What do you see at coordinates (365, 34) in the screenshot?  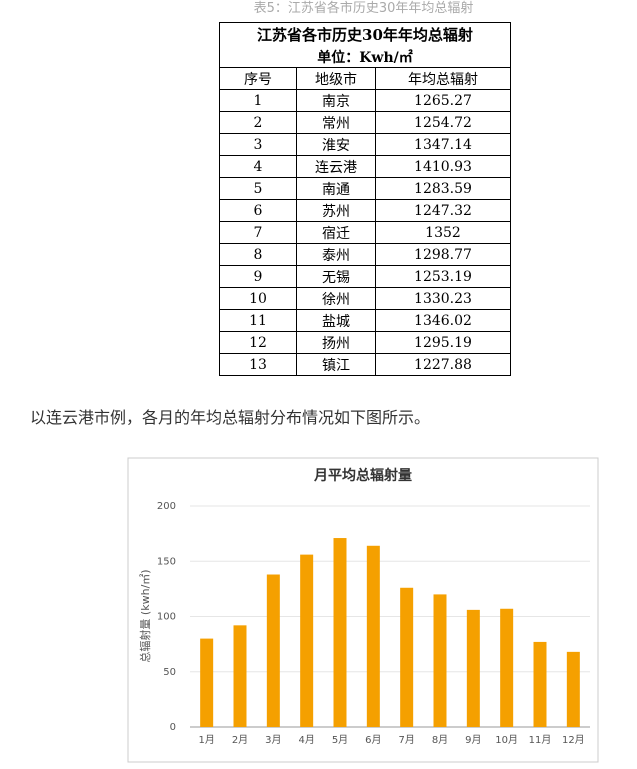 I see `table-title: 江苏省各市历史30年年均总辐射` at bounding box center [365, 34].